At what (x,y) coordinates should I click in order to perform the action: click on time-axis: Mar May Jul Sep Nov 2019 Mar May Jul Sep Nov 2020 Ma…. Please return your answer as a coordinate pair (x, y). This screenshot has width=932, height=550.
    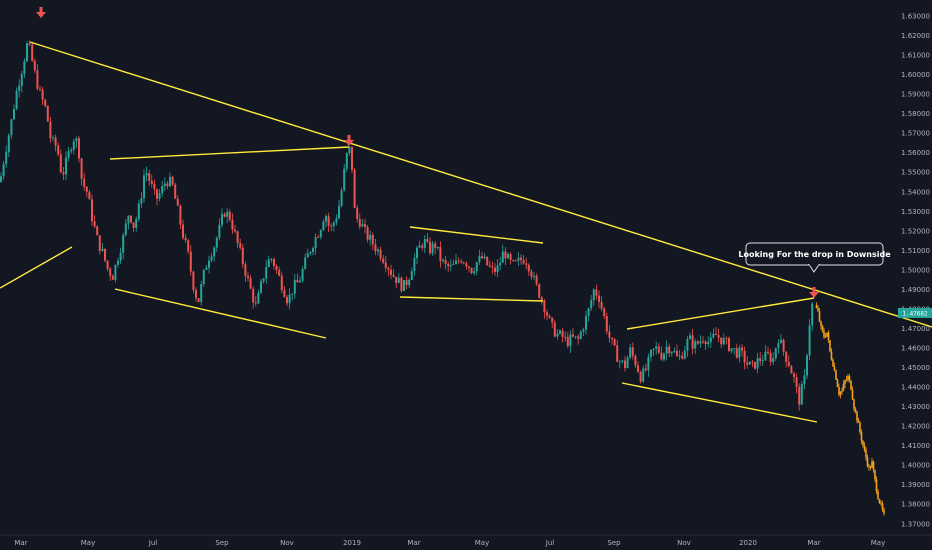
    Looking at the image, I should click on (449, 543).